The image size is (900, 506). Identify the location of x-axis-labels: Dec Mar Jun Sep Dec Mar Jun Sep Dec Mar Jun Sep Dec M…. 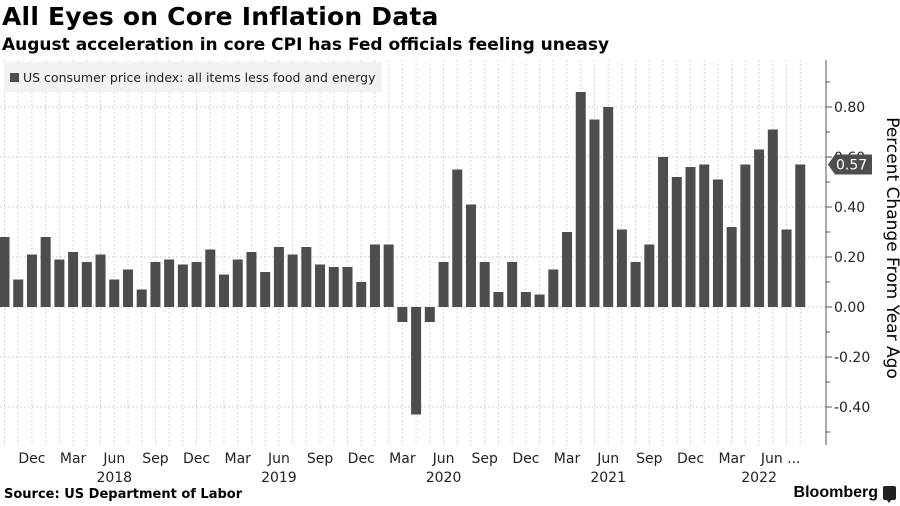
(409, 468).